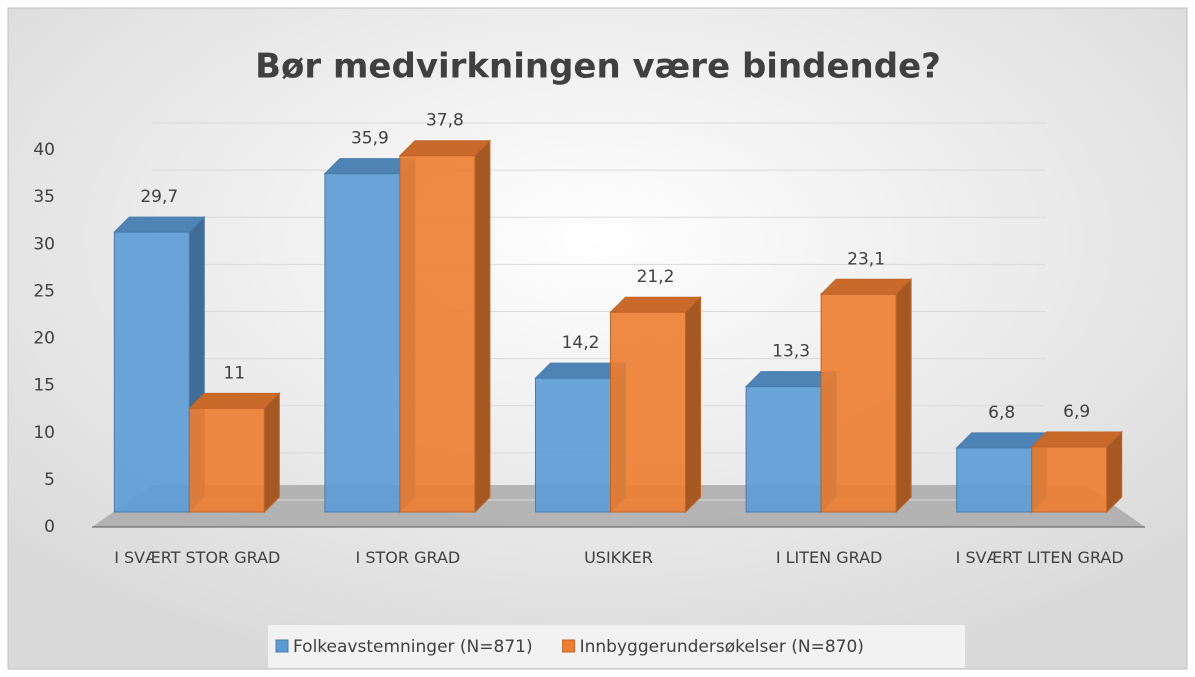  Describe the element at coordinates (44, 291) in the screenshot. I see `y-tick-label: 25` at that location.